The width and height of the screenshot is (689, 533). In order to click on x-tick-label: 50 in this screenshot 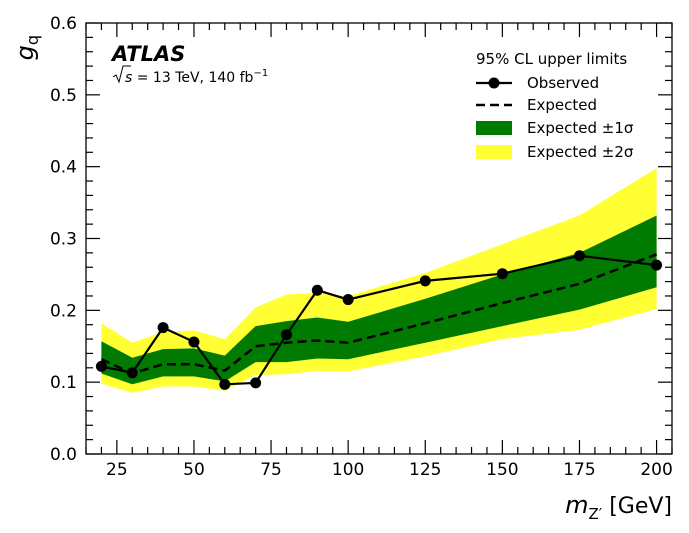, I will do `click(194, 470)`.